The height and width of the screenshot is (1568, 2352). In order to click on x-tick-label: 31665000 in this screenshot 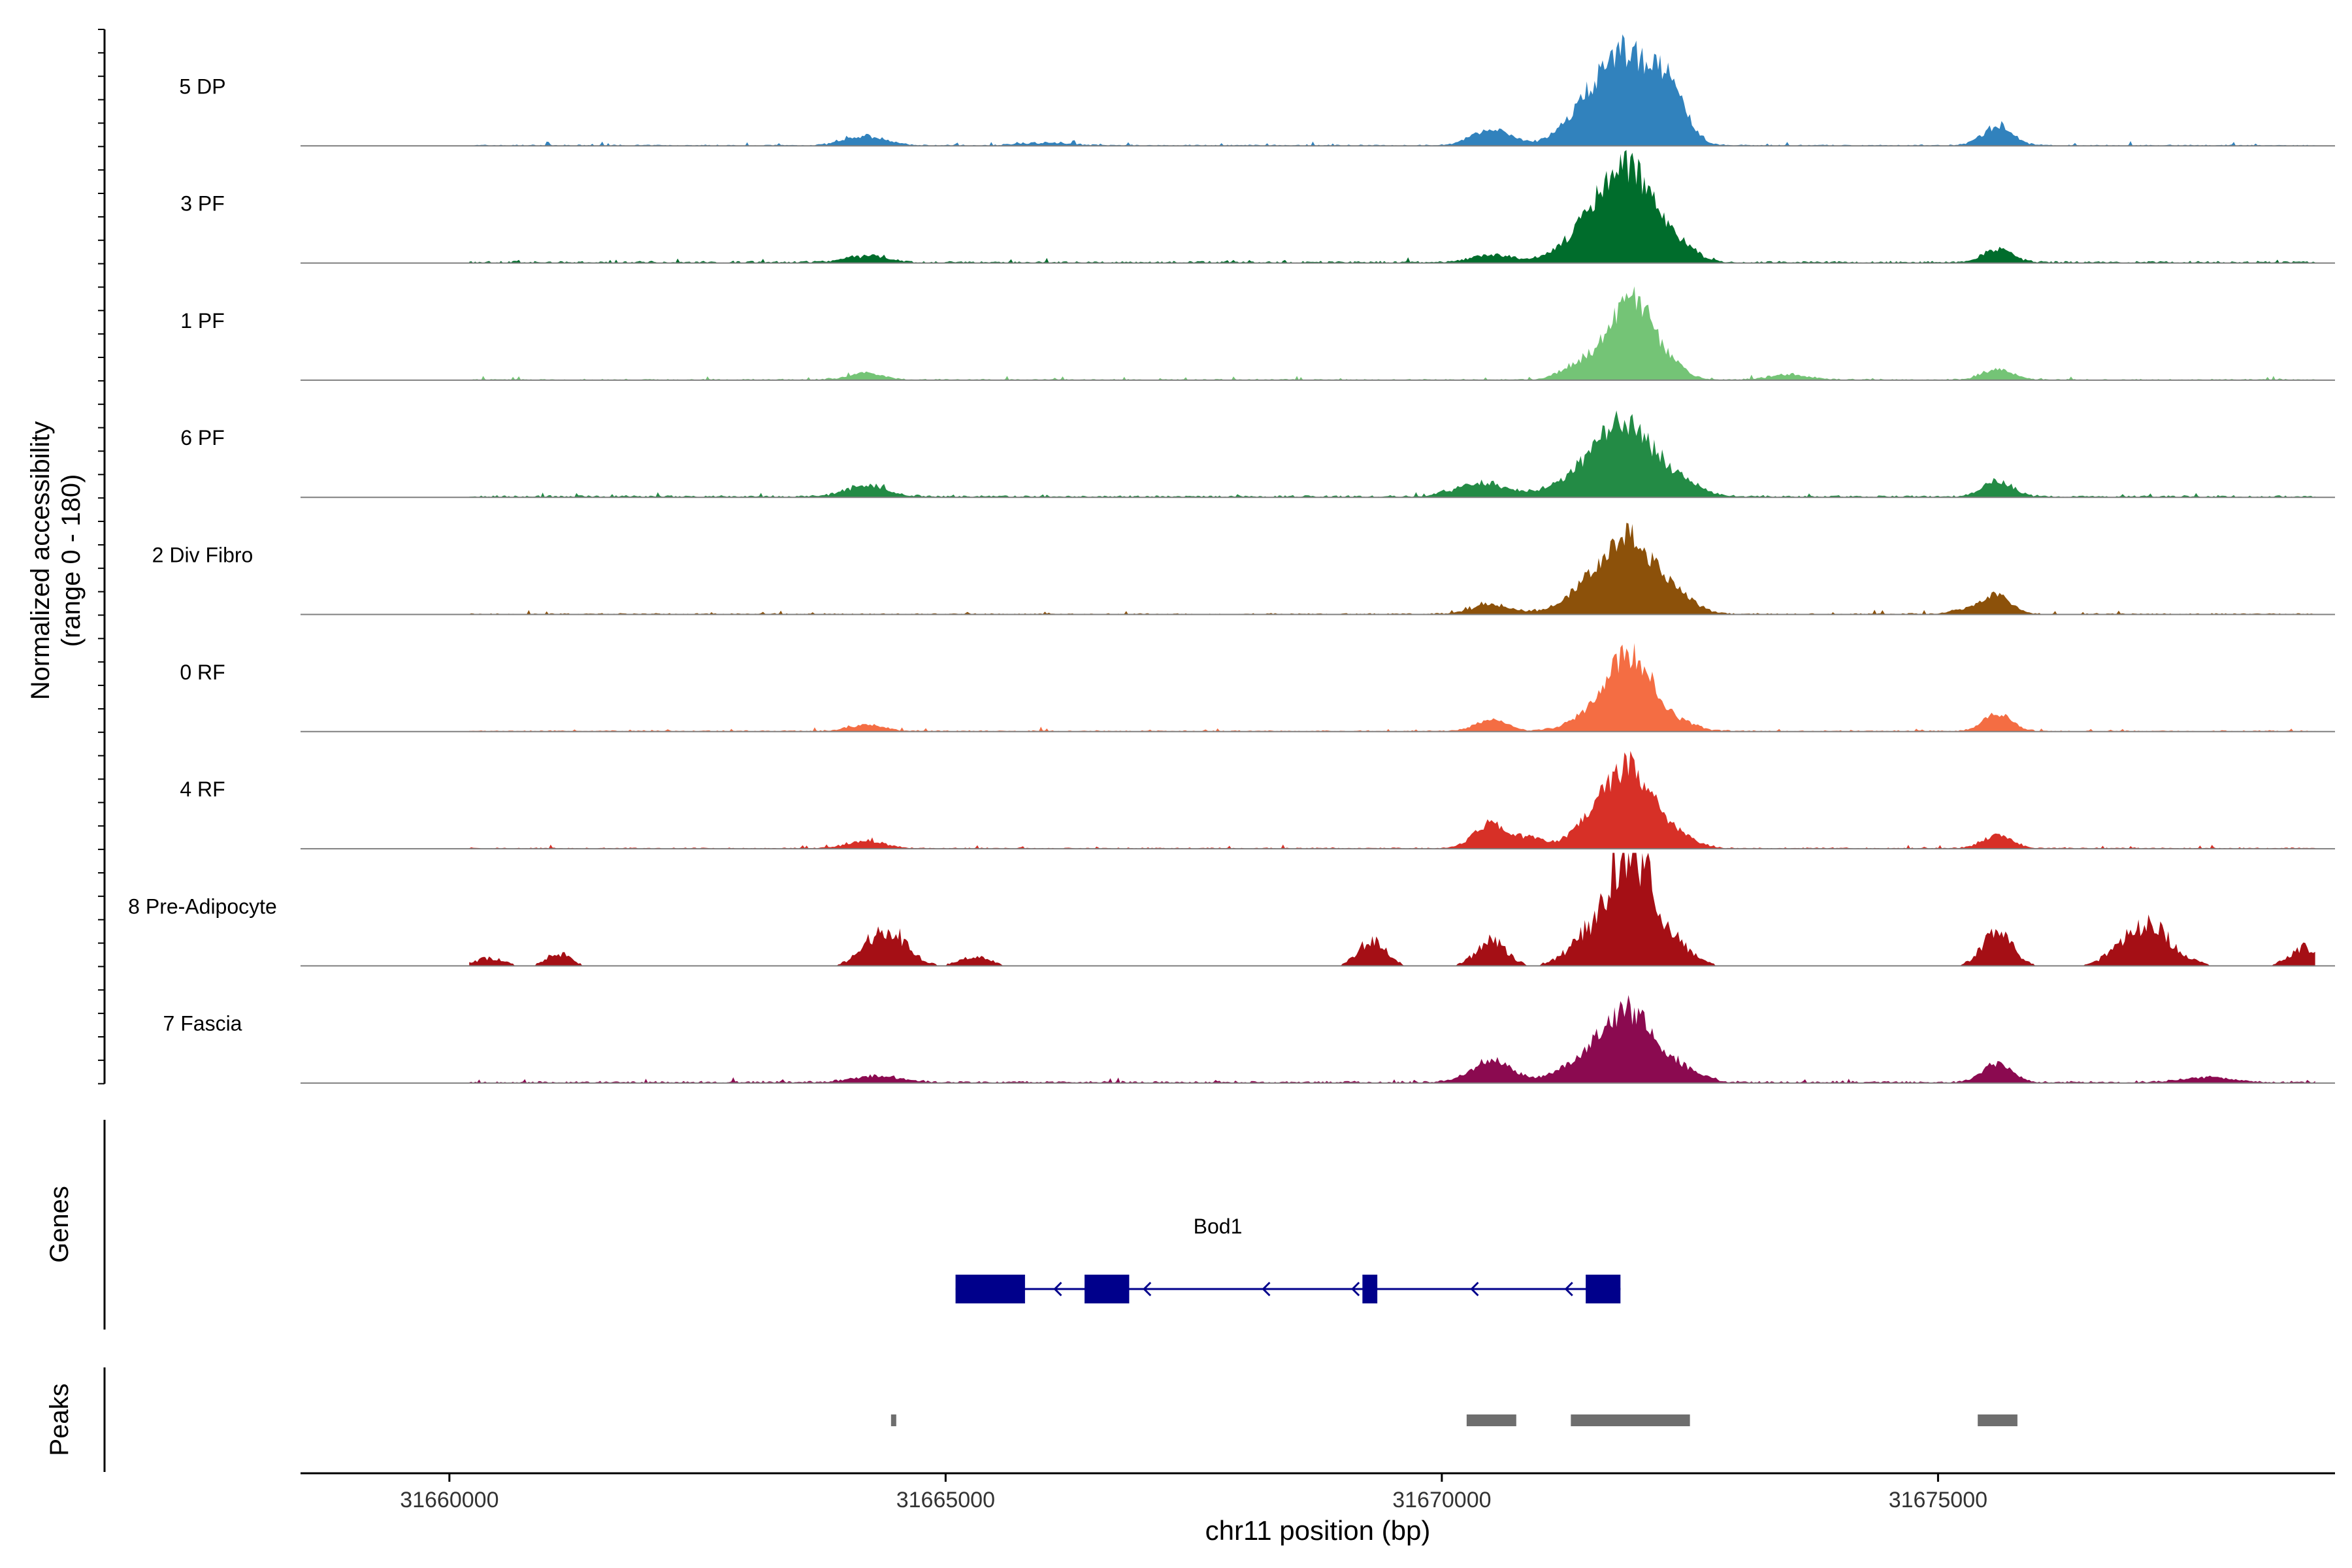, I will do `click(945, 1500)`.